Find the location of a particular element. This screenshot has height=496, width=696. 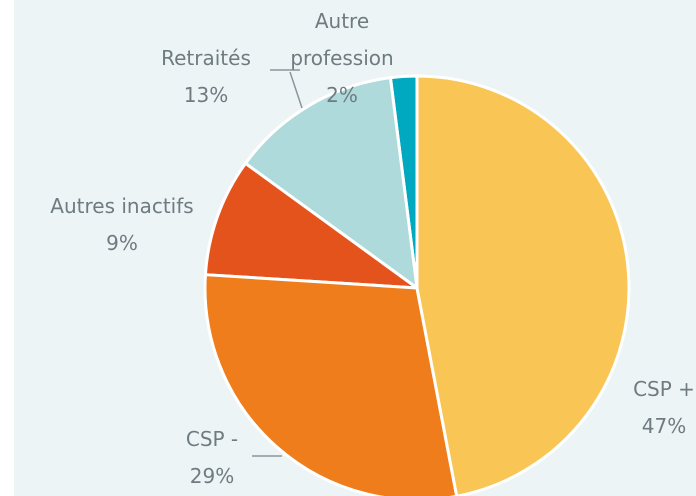

slice-label: Autre profession 2% is located at coordinates (342, 58).